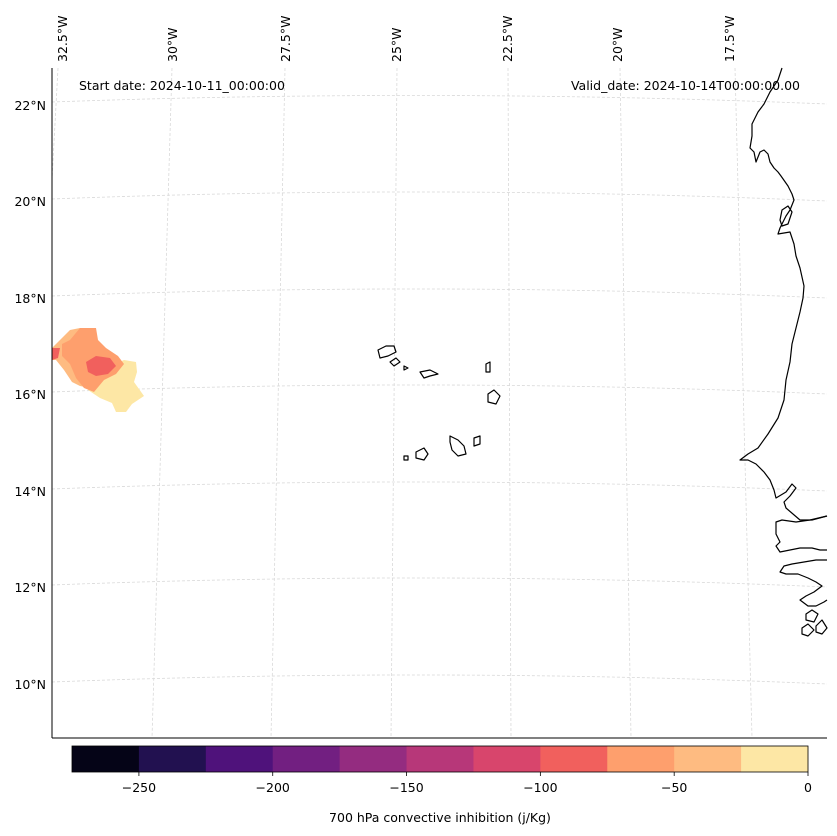 This screenshot has width=837, height=836. I want to click on island-bijagos-a, so click(812, 616).